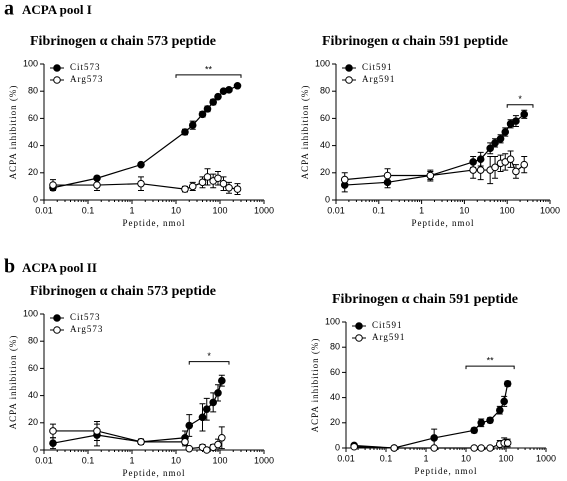  I want to click on x-tick-label: 10, so click(464, 210).